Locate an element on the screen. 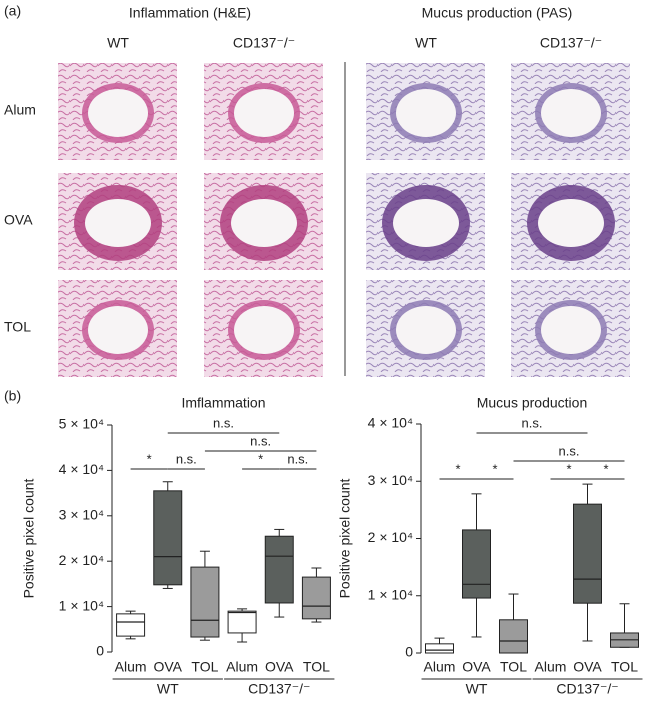 Image resolution: width=651 pixels, height=701 pixels. chart-title: Imflammation is located at coordinates (223, 403).